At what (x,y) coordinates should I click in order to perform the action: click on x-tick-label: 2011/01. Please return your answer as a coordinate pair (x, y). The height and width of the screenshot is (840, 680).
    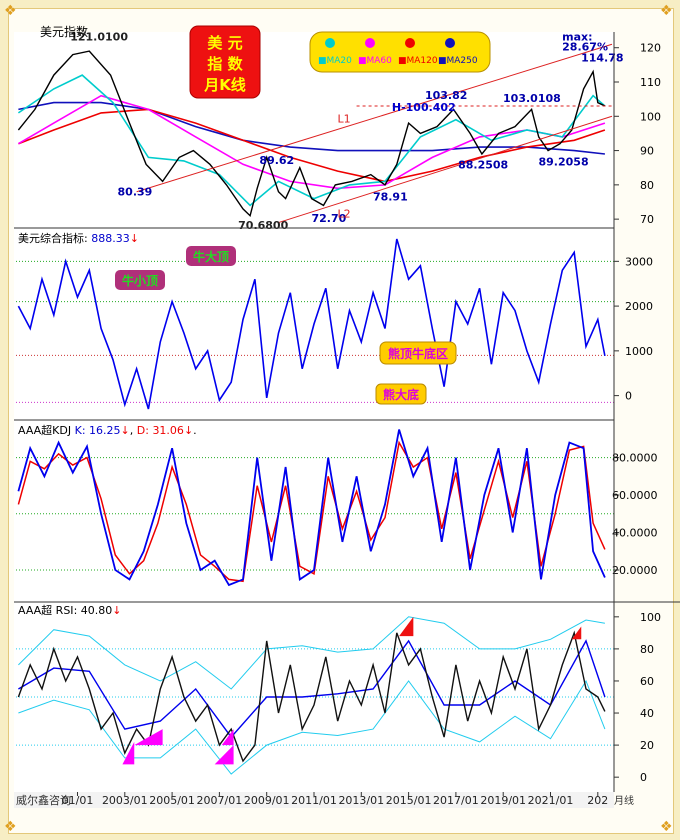
    Looking at the image, I should click on (314, 800).